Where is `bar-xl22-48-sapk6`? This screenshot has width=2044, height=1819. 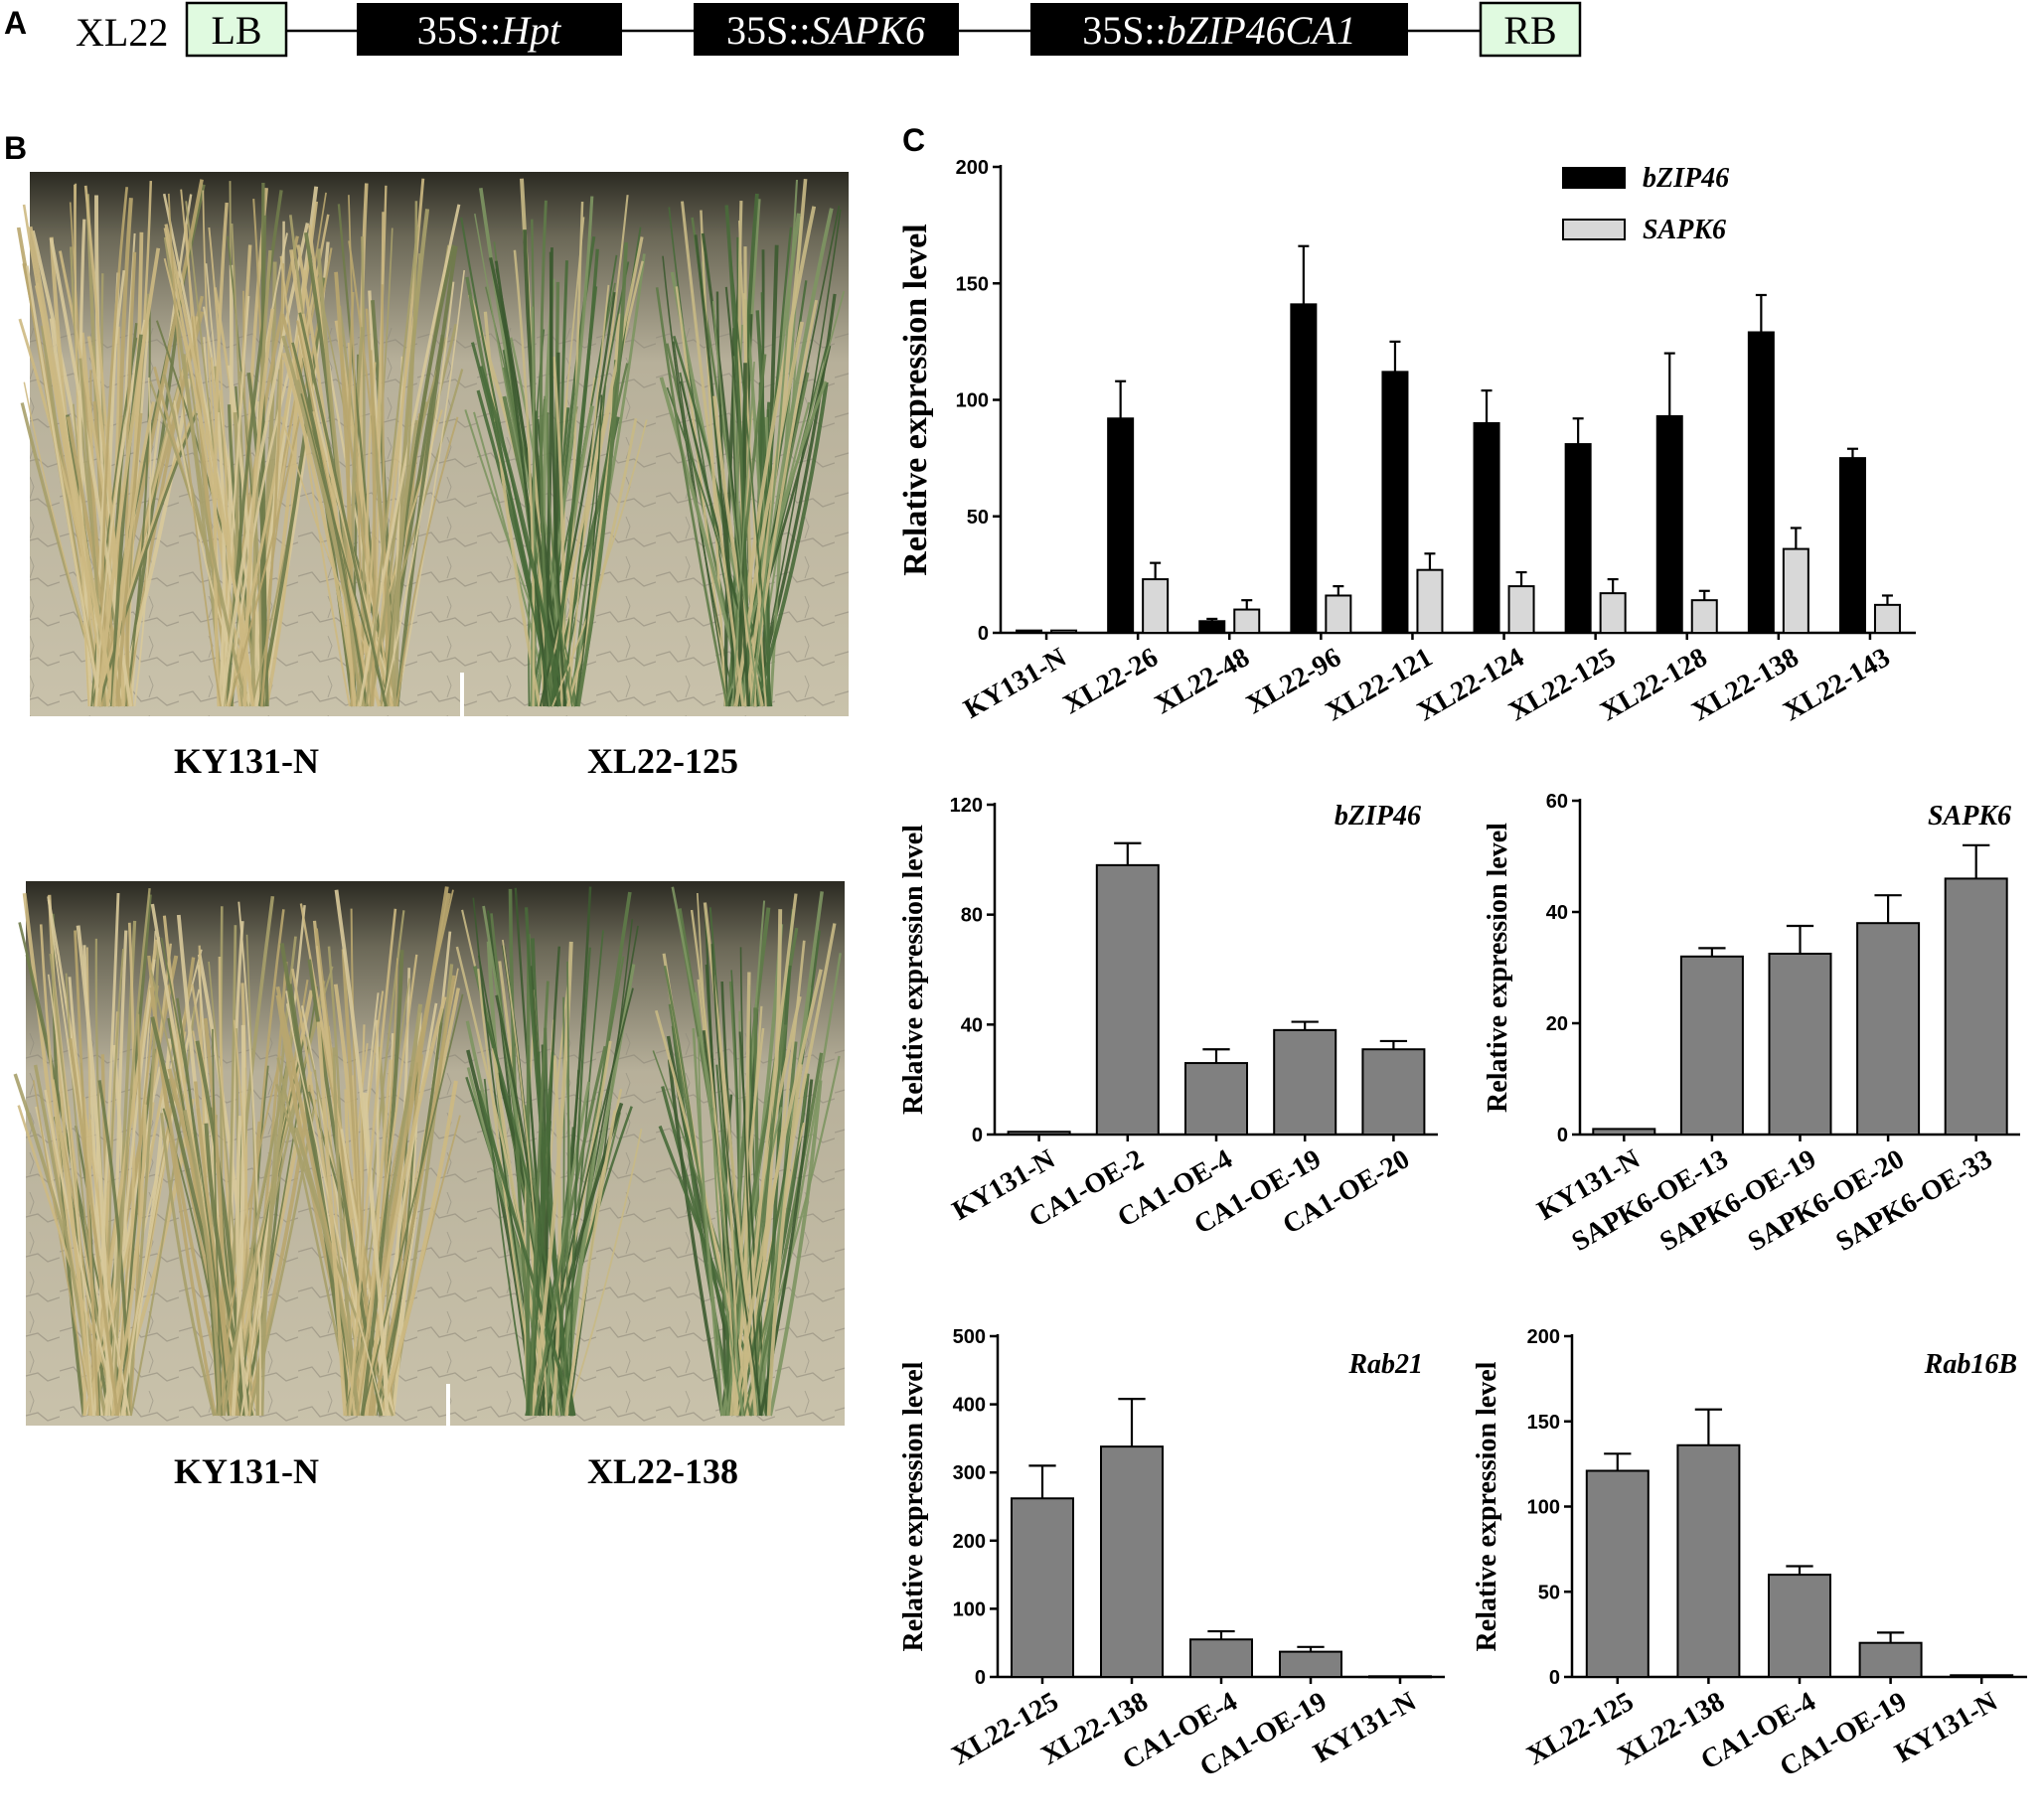
bar-xl22-48-sapk6 is located at coordinates (1247, 621).